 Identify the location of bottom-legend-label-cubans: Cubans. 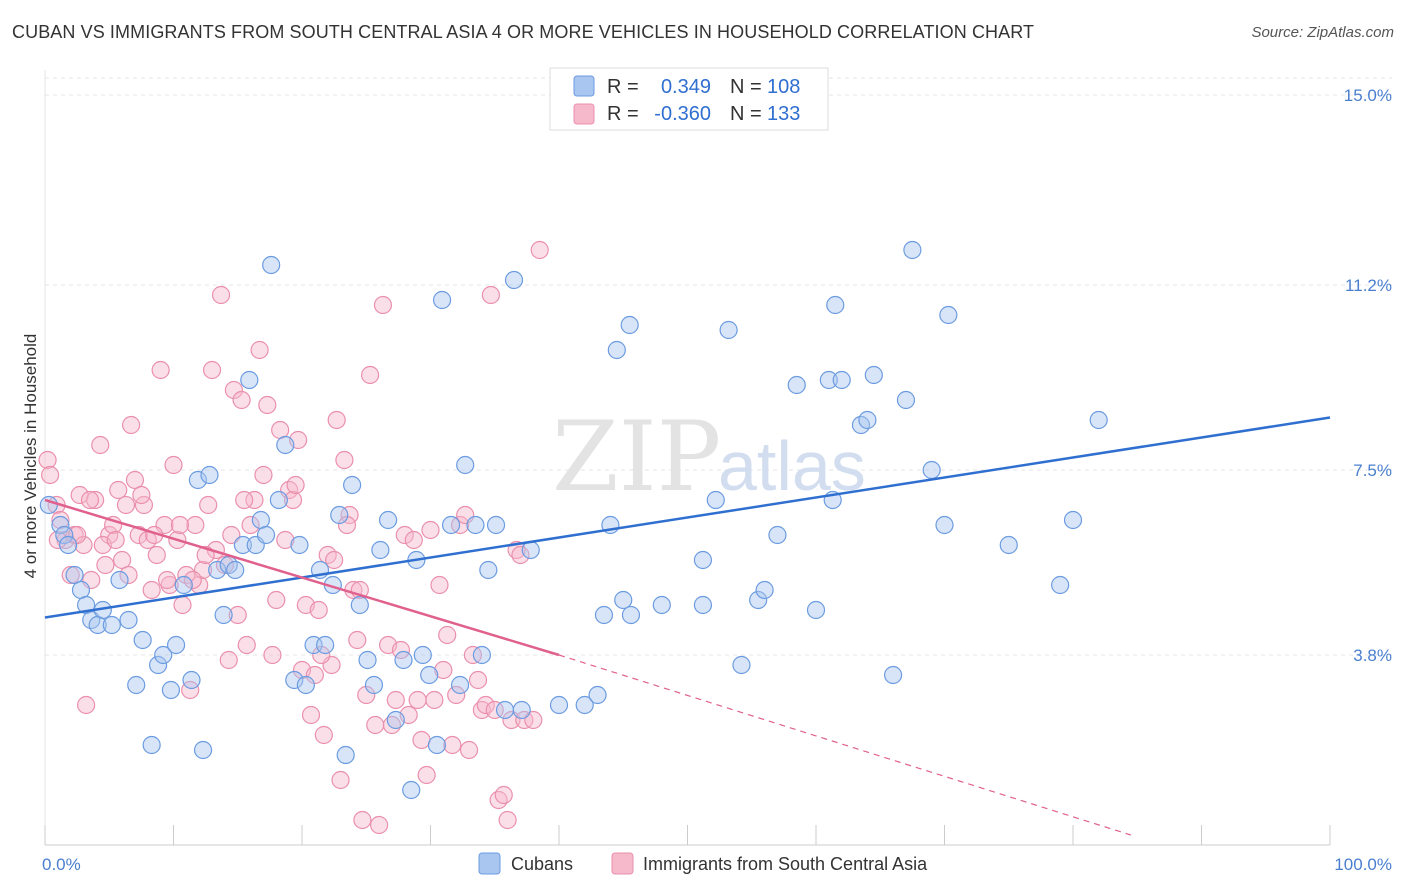
(542, 864).